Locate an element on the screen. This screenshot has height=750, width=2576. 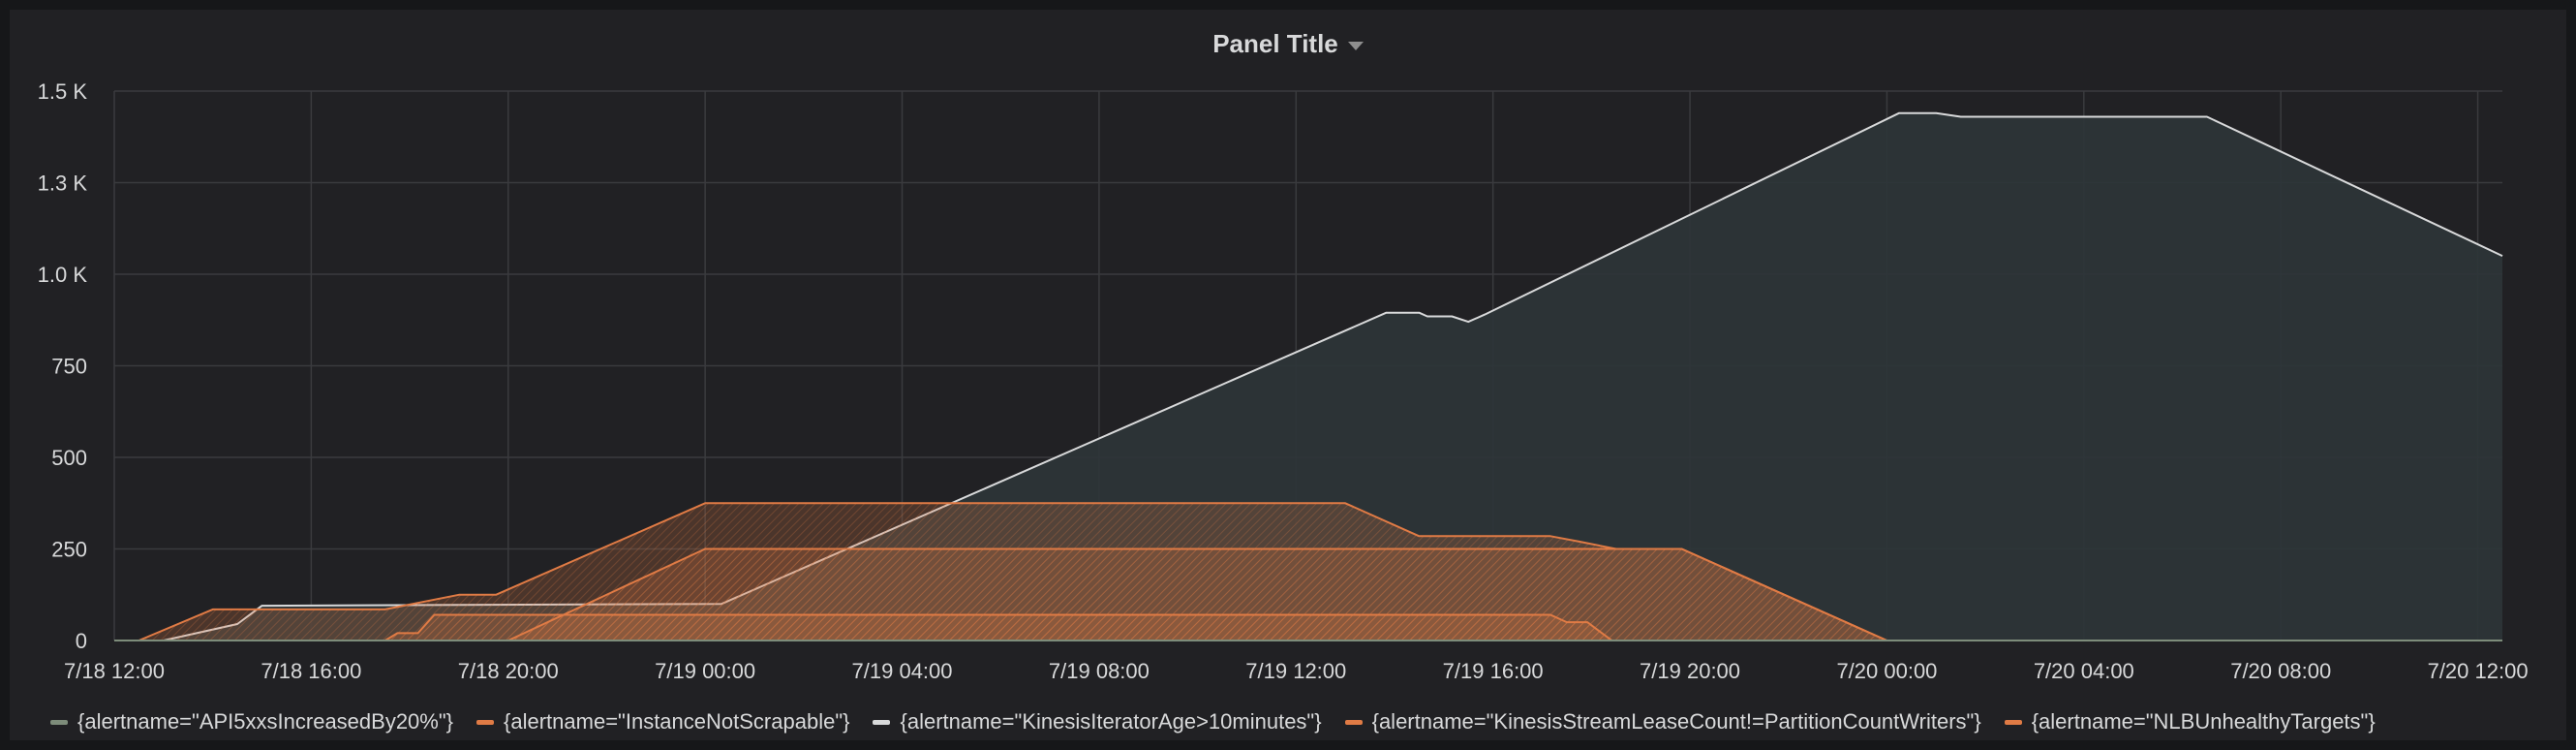
y-tick-label: 1.3 K is located at coordinates (63, 184).